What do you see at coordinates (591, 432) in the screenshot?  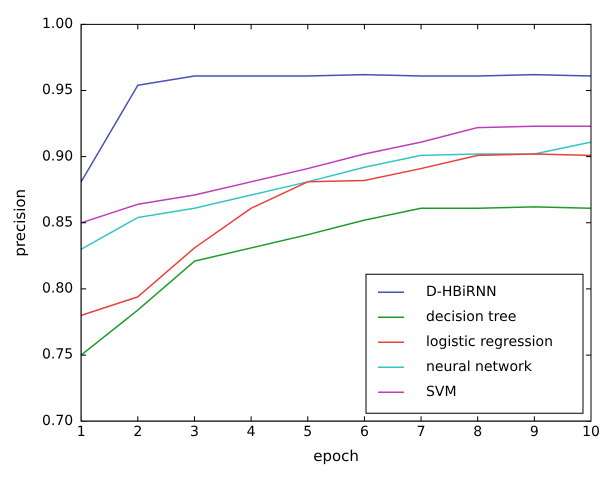 I see `x-tick-label: 10` at bounding box center [591, 432].